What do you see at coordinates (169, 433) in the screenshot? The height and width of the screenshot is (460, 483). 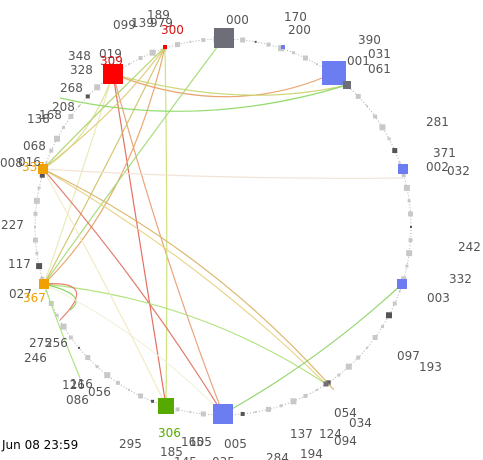 I see `node-label-306: 306` at bounding box center [169, 433].